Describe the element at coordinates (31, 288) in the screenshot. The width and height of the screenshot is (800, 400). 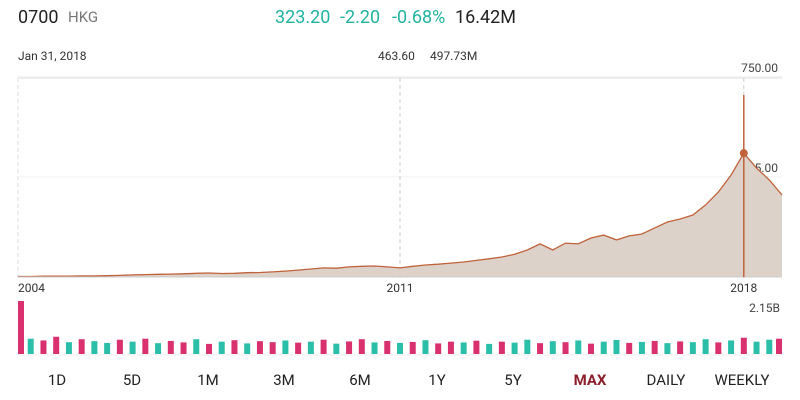
I see `x-tick-label: 2004` at that location.